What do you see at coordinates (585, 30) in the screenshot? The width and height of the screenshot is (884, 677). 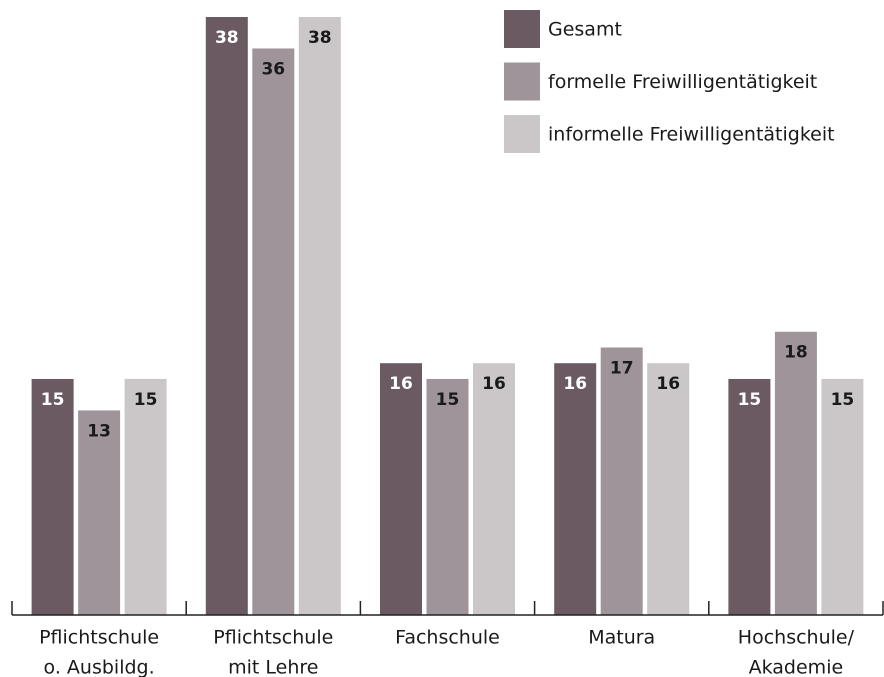 I see `legend-label: Gesamt` at bounding box center [585, 30].